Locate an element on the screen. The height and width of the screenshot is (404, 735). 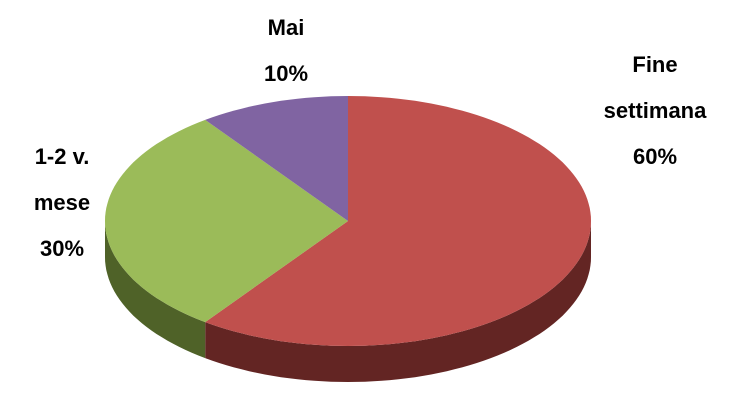
value-label: 10% is located at coordinates (286, 73).